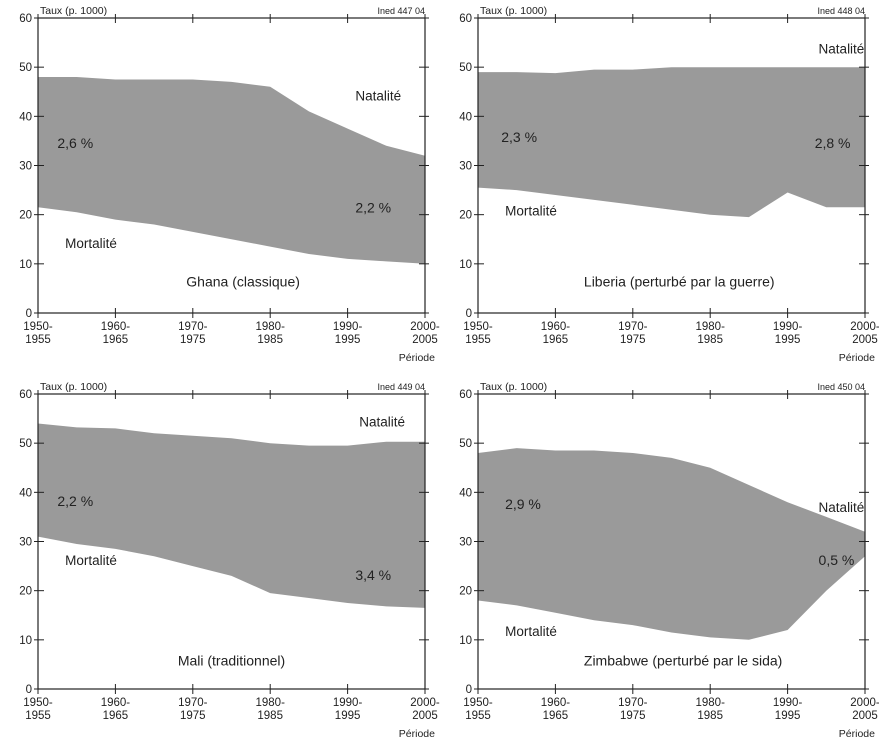  What do you see at coordinates (683, 660) in the screenshot?
I see `country-label: Zimbabwe (perturbé par le sida)` at bounding box center [683, 660].